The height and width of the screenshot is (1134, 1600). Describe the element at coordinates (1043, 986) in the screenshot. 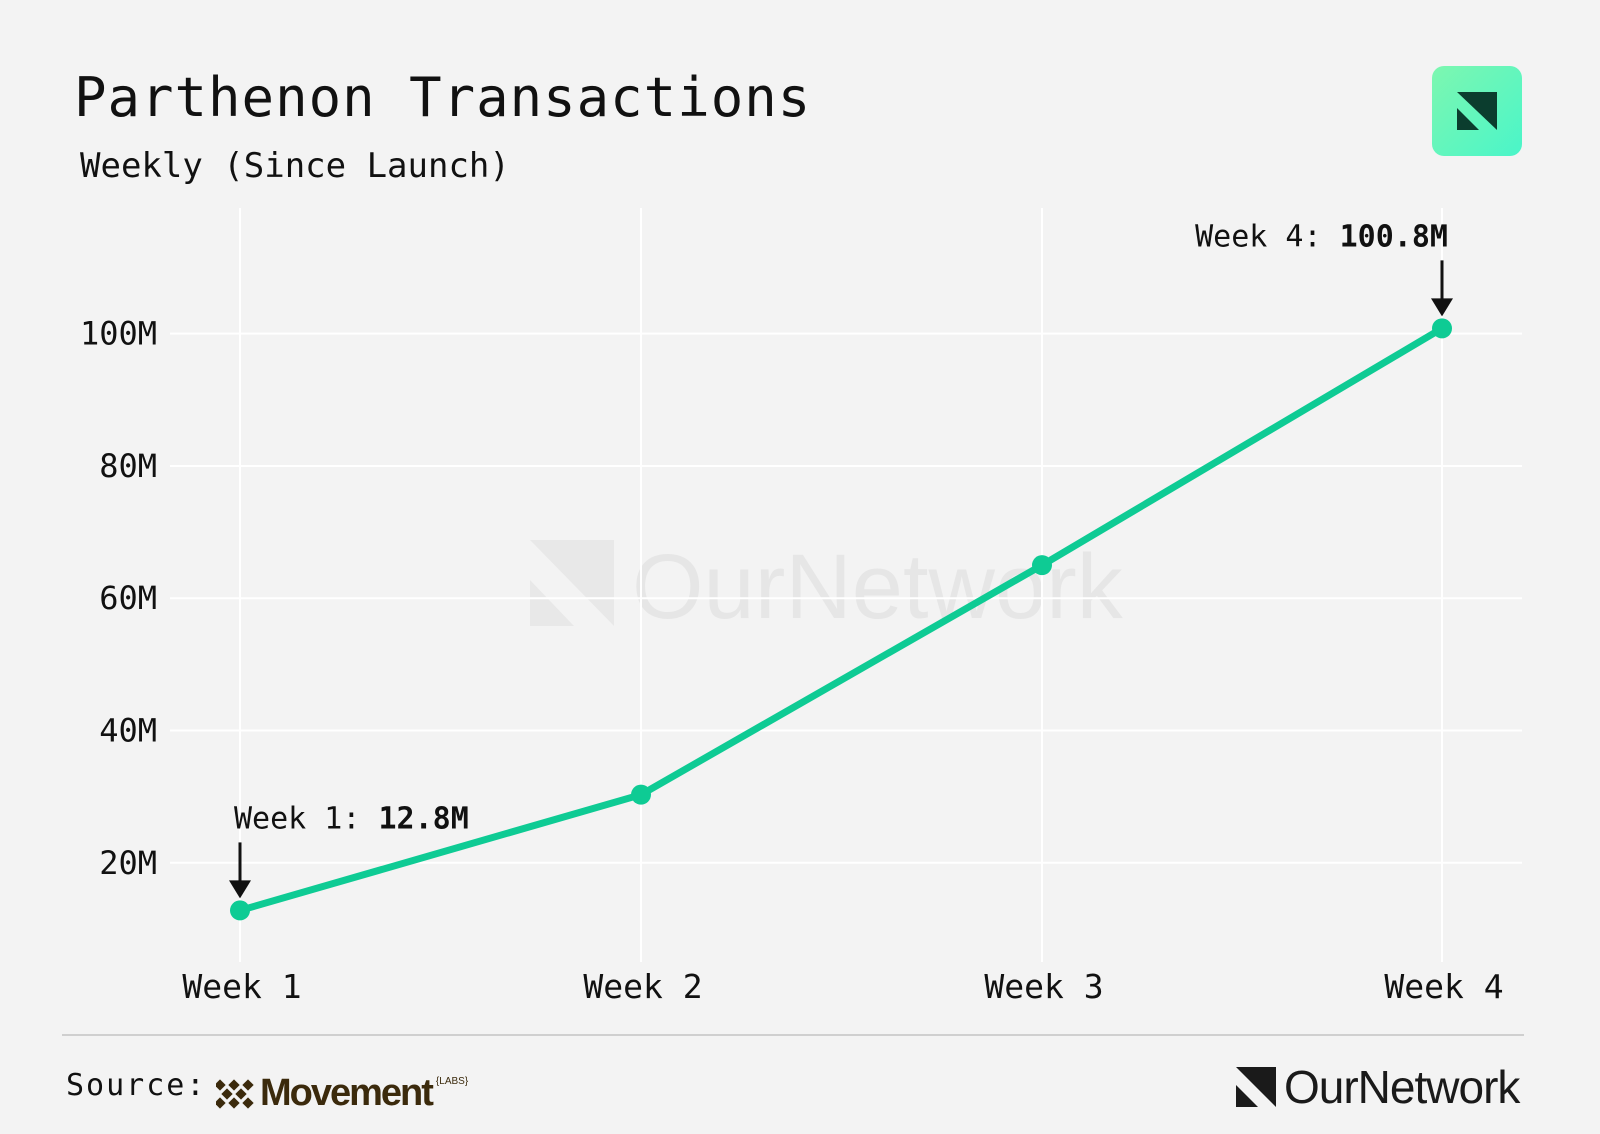

I see `x-tick-label: Week 3` at that location.